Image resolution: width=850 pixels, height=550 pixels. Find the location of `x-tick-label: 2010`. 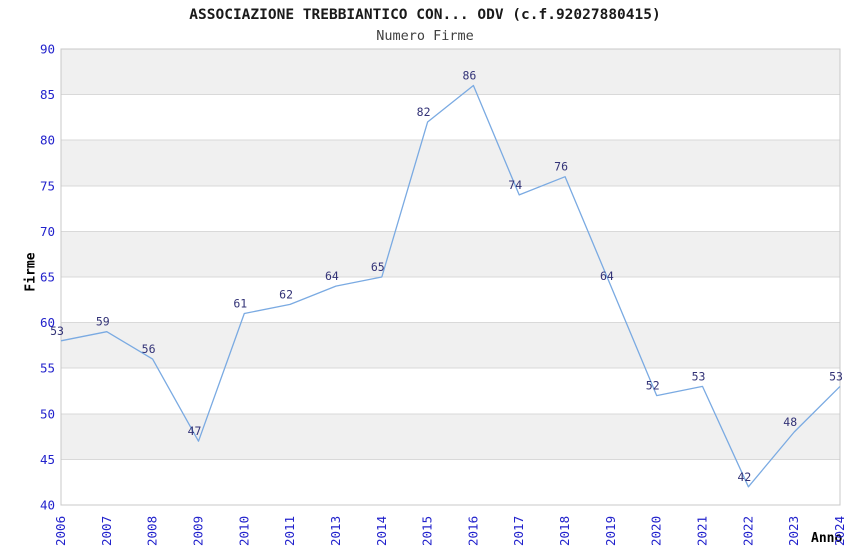

x-tick-label: 2010 is located at coordinates (243, 531).